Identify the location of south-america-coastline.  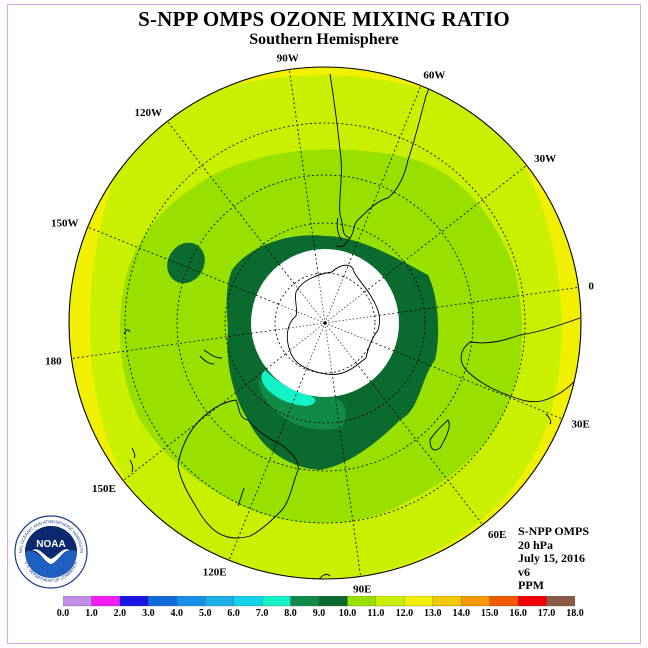
(384, 154).